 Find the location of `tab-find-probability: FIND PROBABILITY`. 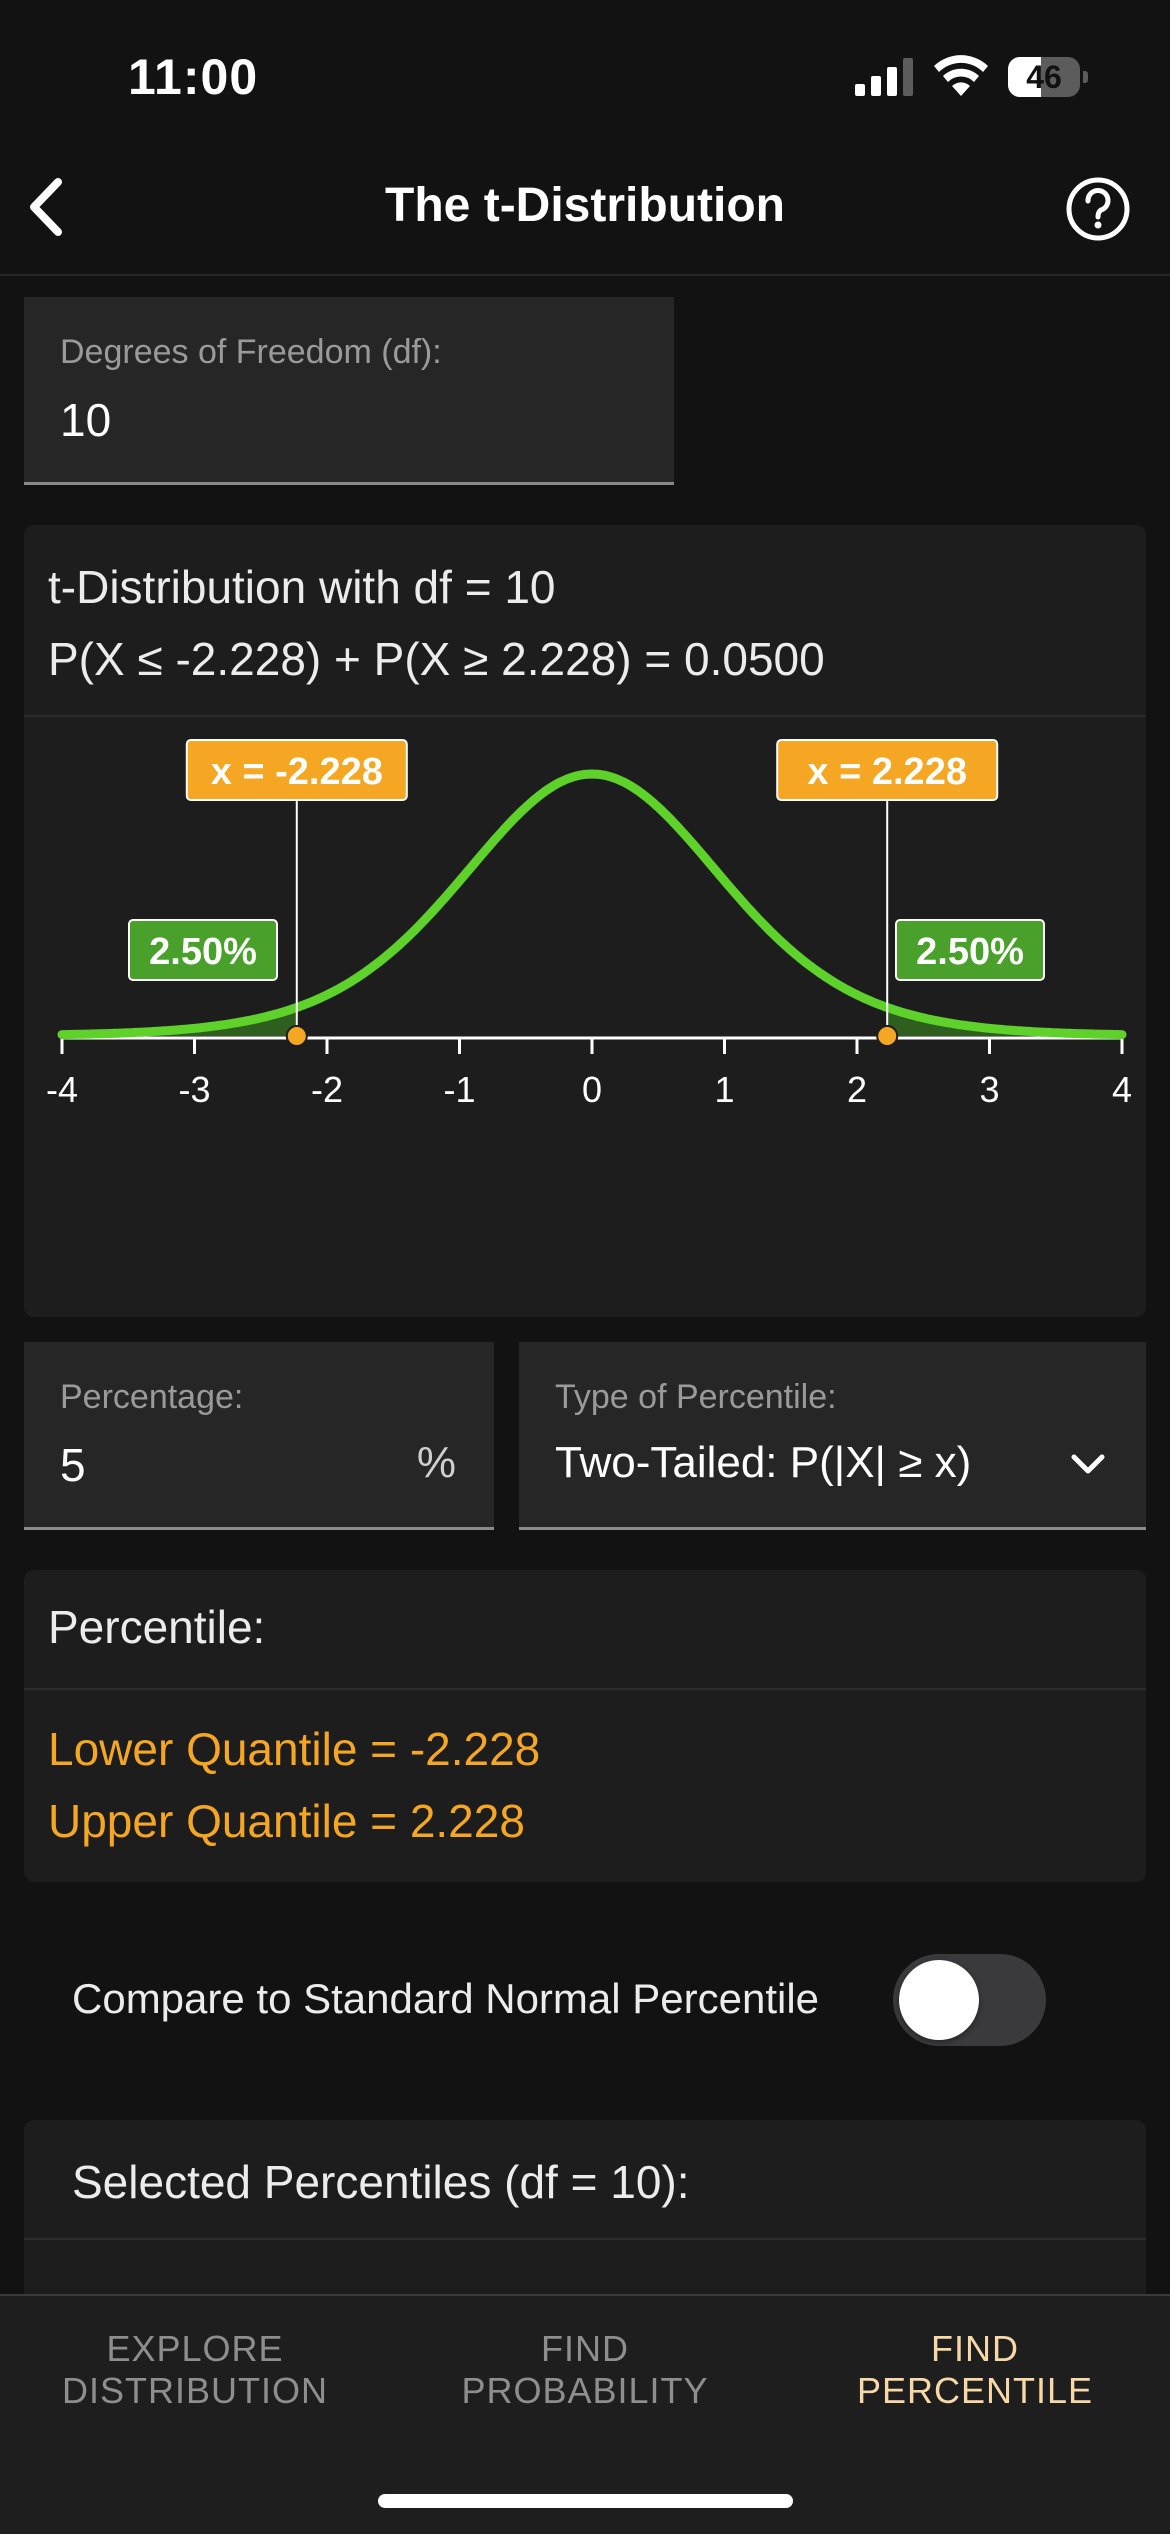

tab-find-probability: FIND PROBABILITY is located at coordinates (585, 2370).